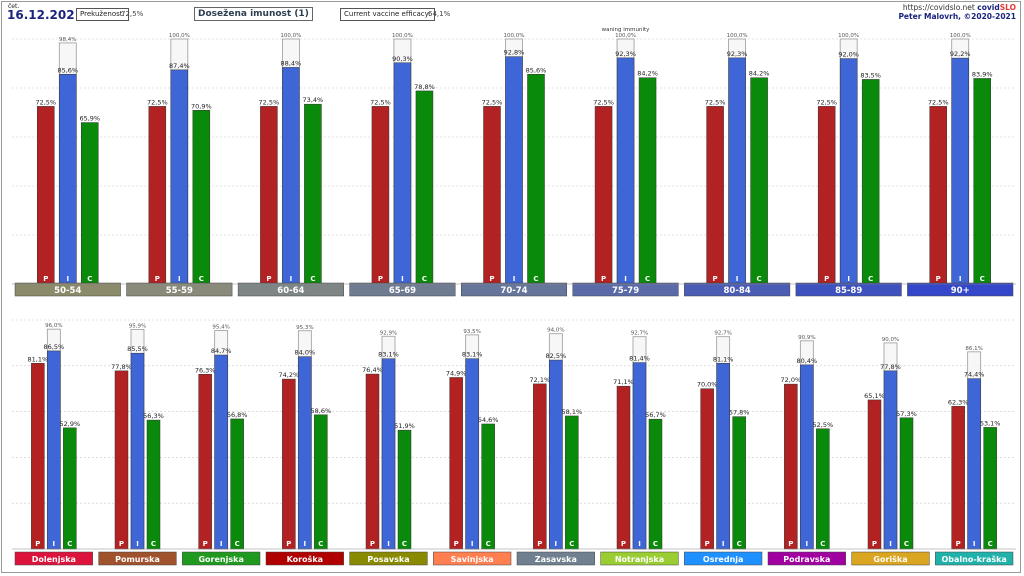 This screenshot has height=576, width=1024. I want to click on category-label: Podravska, so click(806, 559).